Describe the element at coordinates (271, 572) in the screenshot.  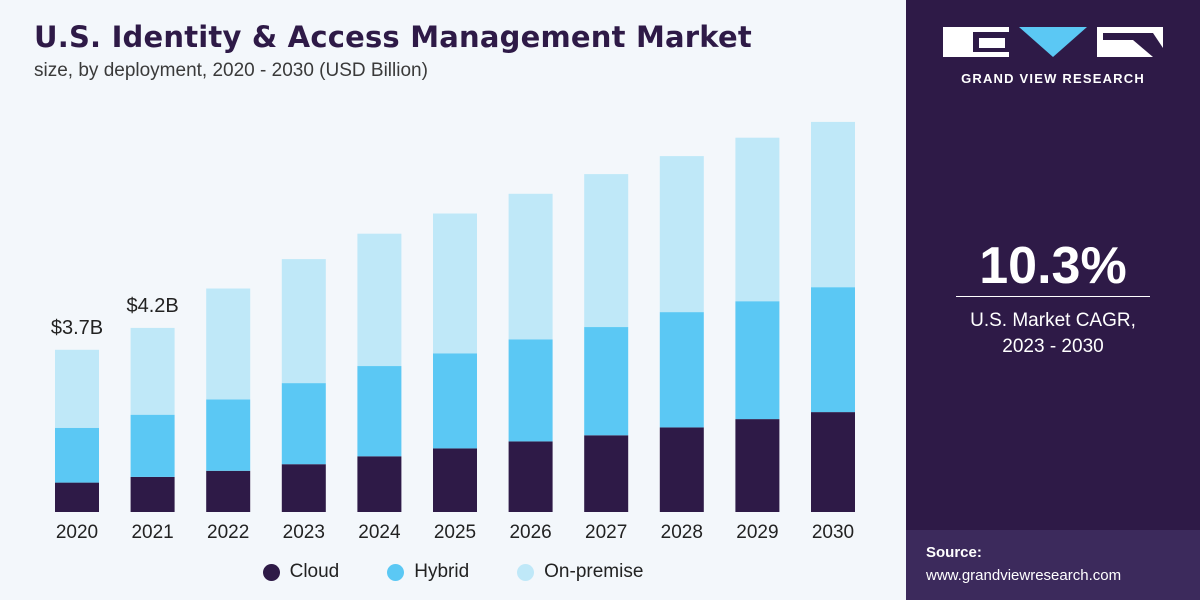
I see `legend-swatch-cloud` at that location.